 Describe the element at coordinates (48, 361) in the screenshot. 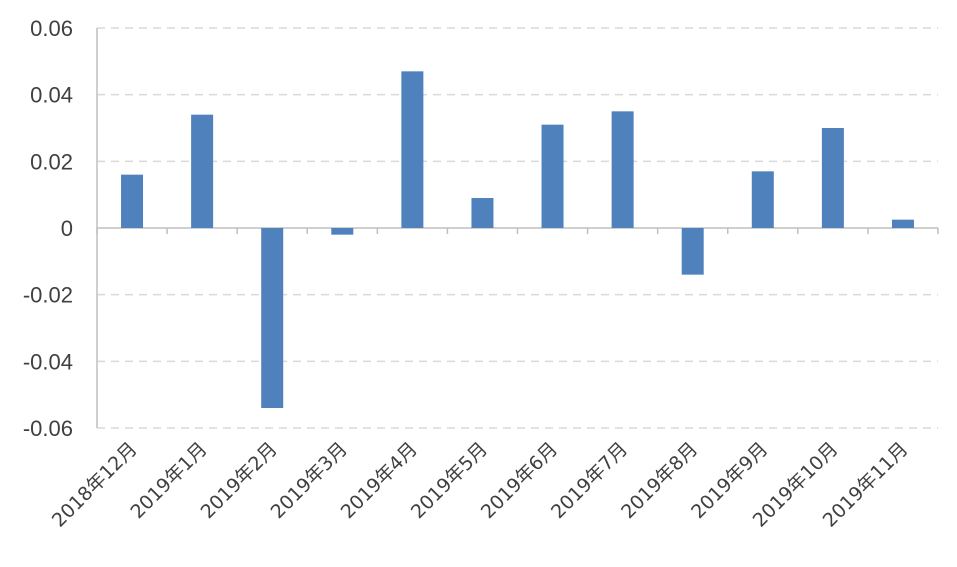

I see `y-tick-label: -0.04` at that location.